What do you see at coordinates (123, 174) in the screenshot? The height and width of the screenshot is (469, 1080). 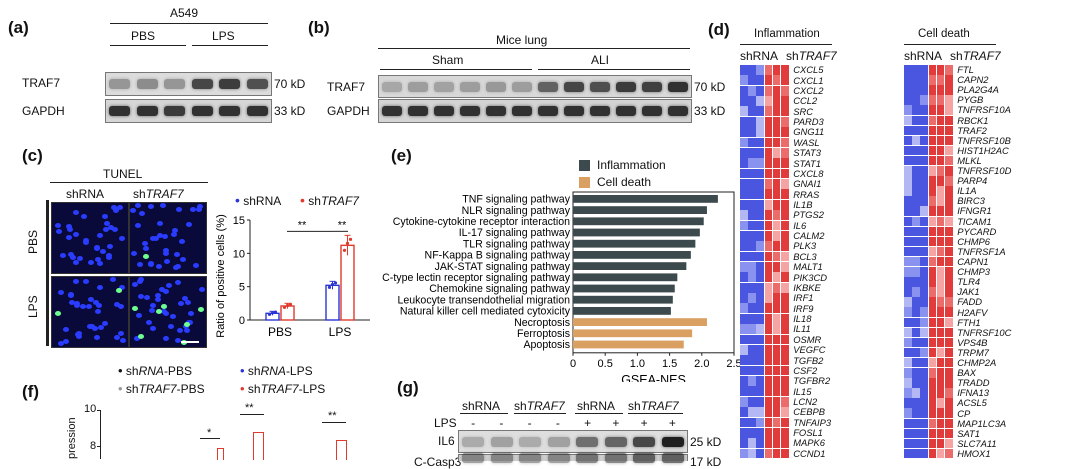 I see `tunel-title: TUNEL` at bounding box center [123, 174].